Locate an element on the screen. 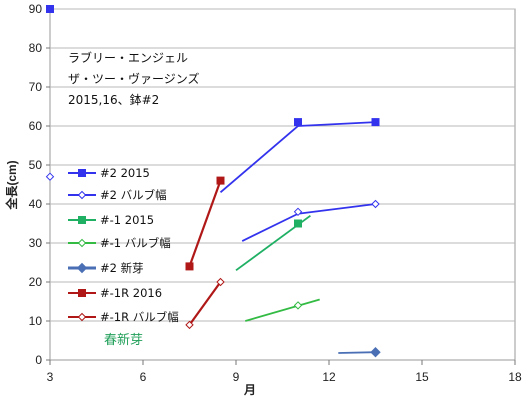 The image size is (531, 404). legend-label: #-1R 2016 is located at coordinates (131, 293).